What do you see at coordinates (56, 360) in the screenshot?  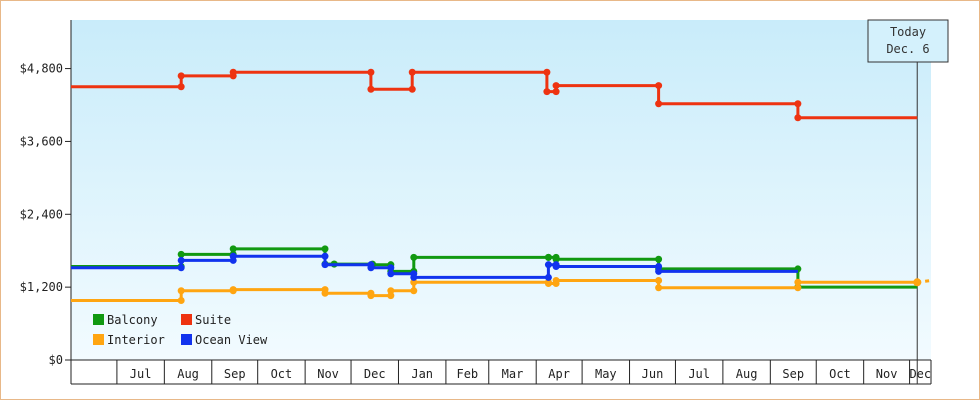 I see `y-tick-label: $0` at bounding box center [56, 360].